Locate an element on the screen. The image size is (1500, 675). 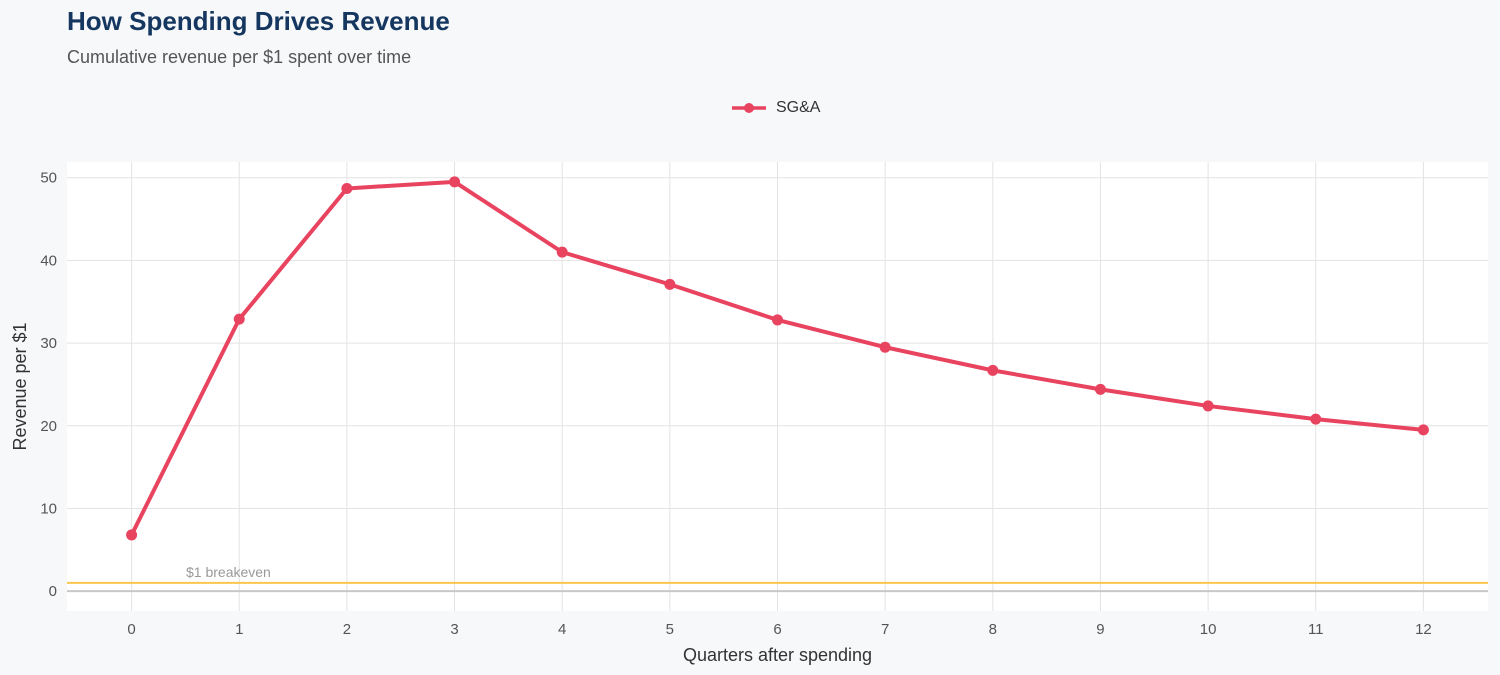
x-tick-label: 7 is located at coordinates (885, 629).